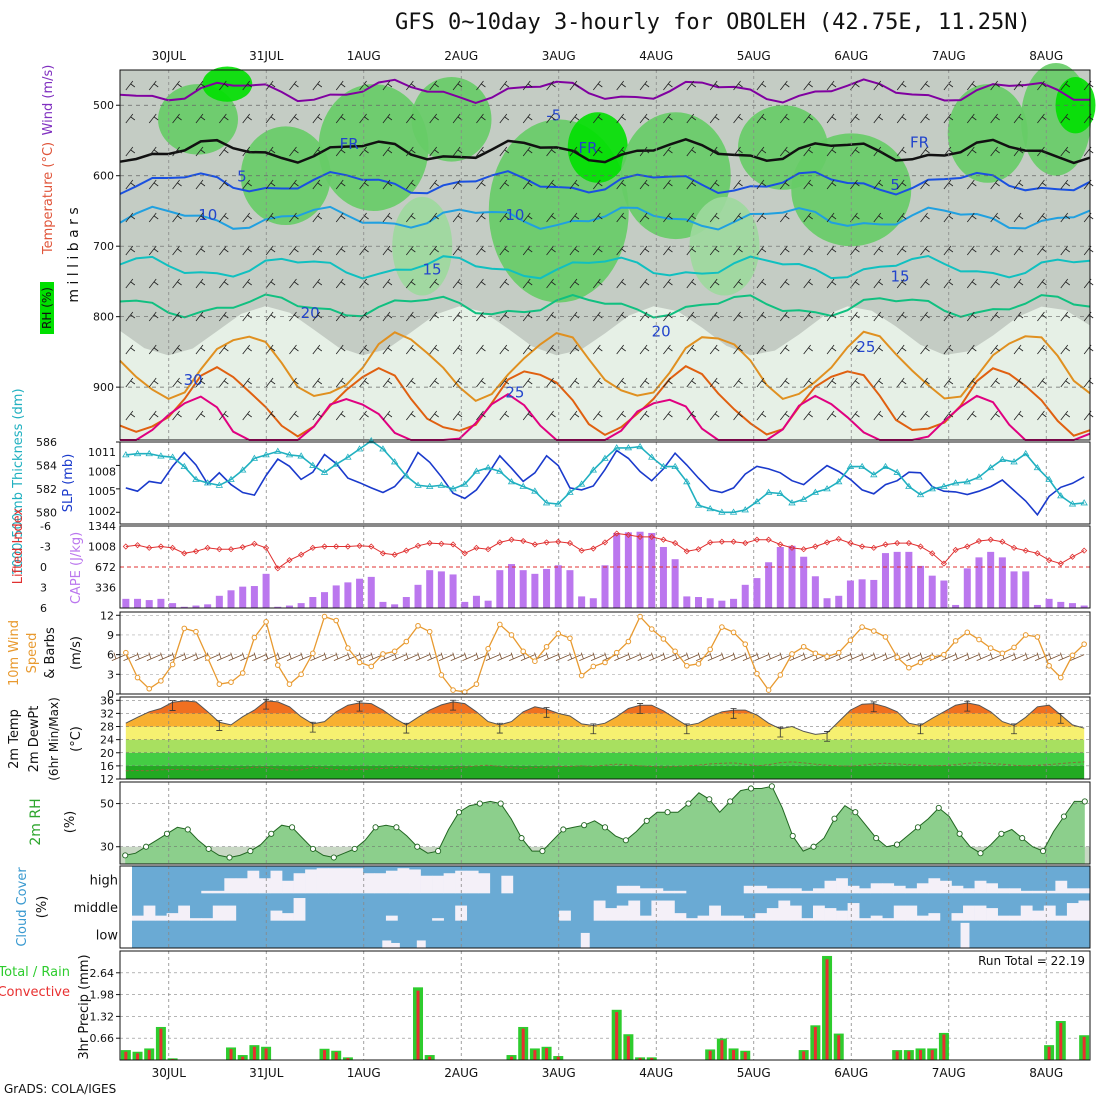 Image resolution: width=1100 pixels, height=1100 pixels. Describe the element at coordinates (605, 720) in the screenshot. I see `temp-color-band` at that location.